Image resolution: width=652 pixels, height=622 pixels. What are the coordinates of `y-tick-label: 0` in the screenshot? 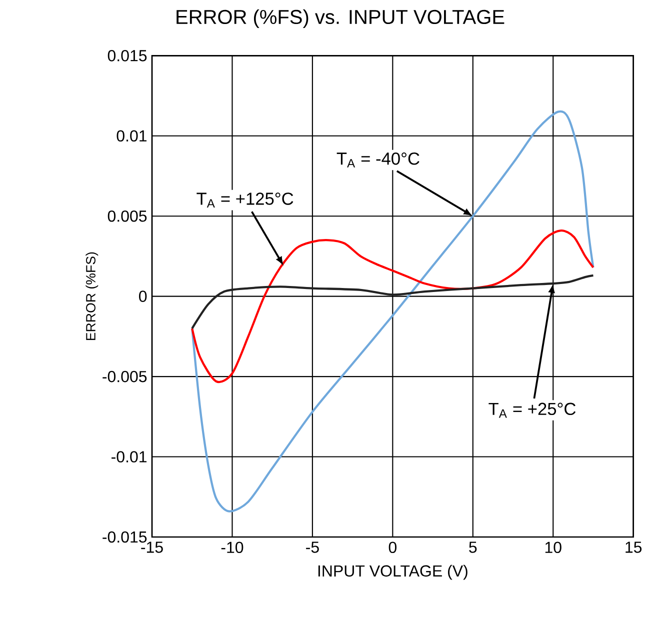 It's located at (143, 296).